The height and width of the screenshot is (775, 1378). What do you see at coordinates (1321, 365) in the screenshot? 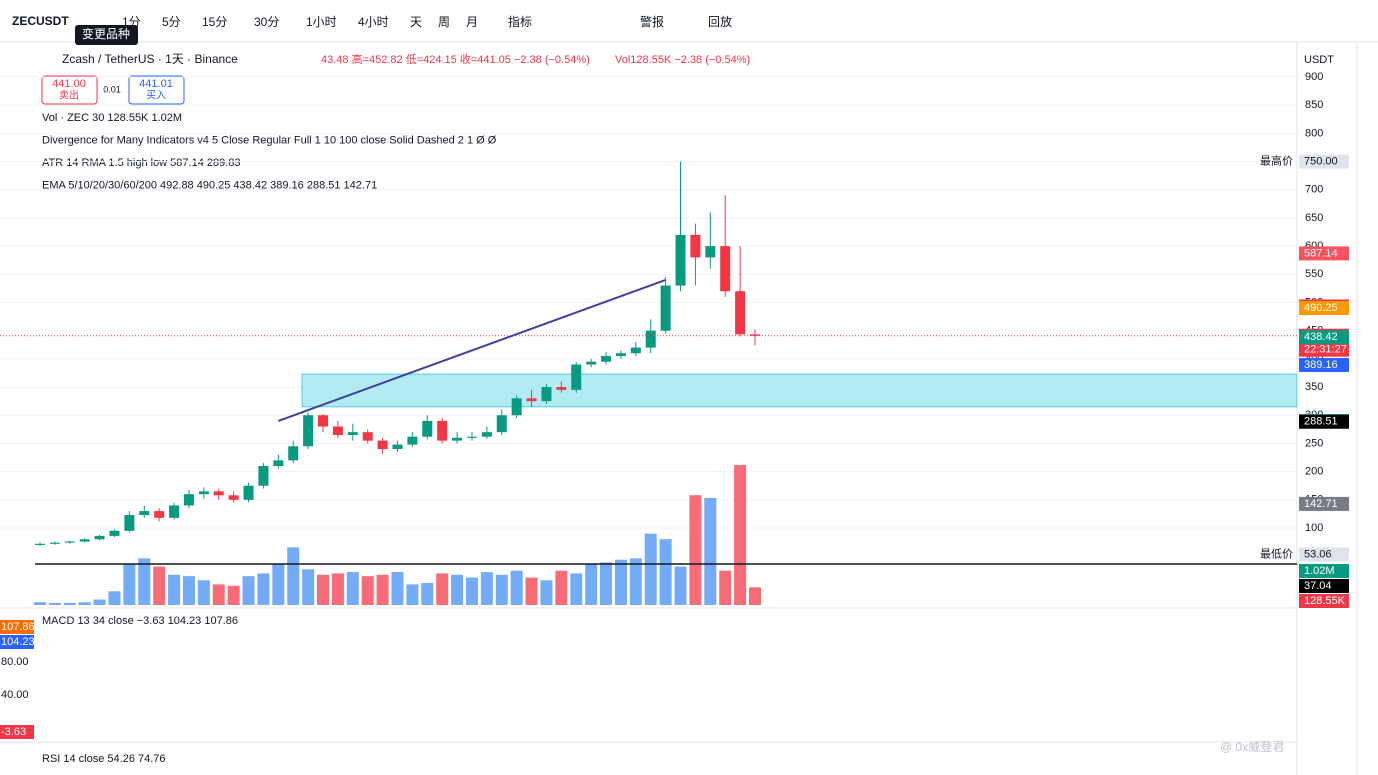
I see `price-tag-label: 389.16` at bounding box center [1321, 365].